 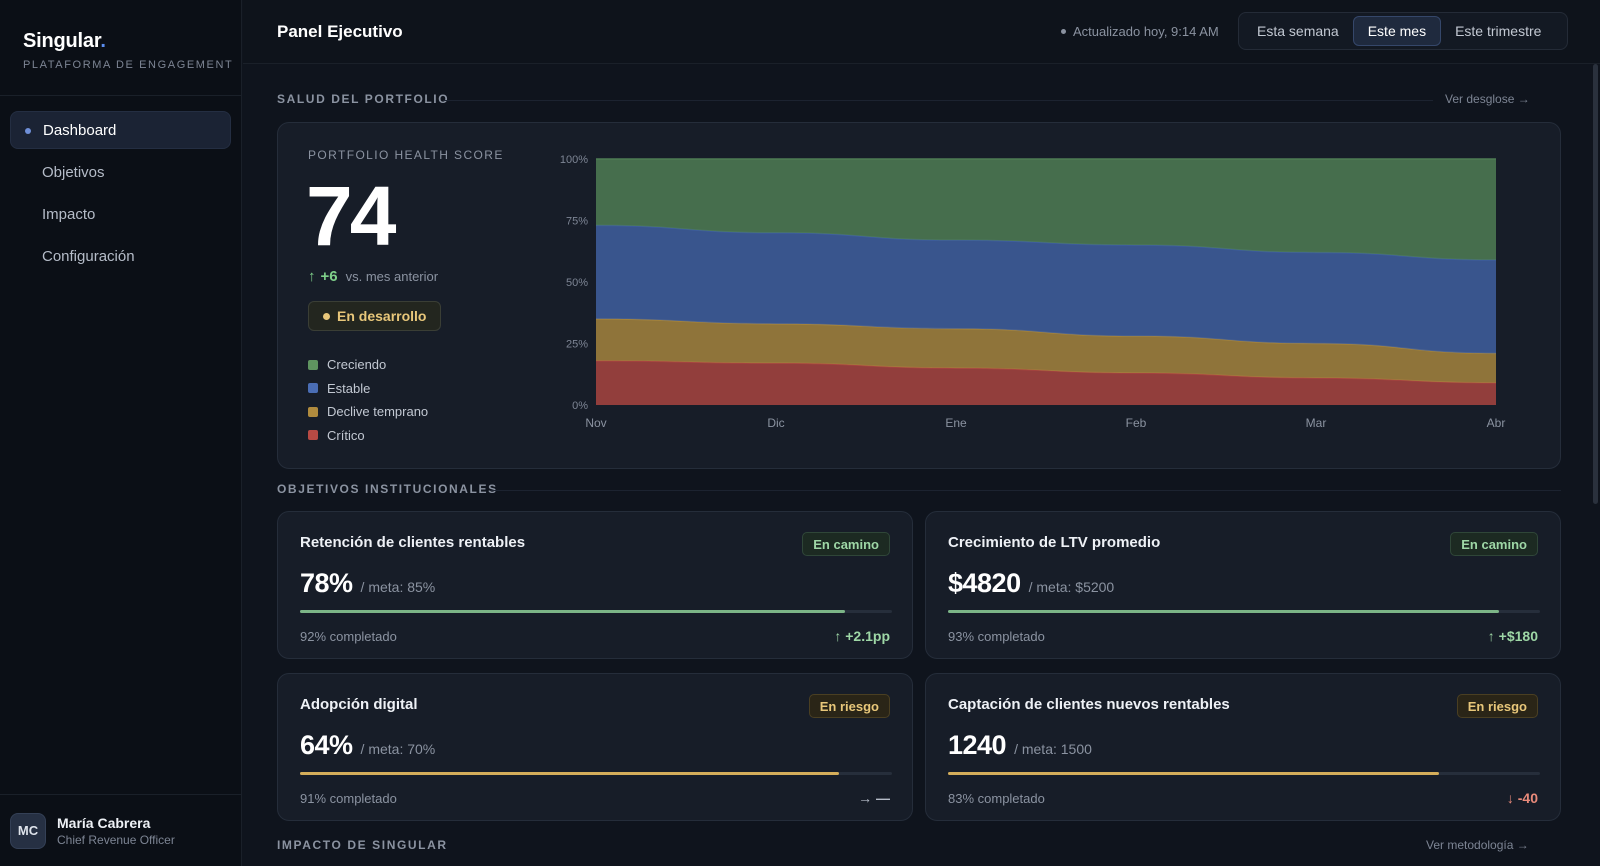 What do you see at coordinates (340, 31) in the screenshot?
I see `page-title: Panel Ejecutivo` at bounding box center [340, 31].